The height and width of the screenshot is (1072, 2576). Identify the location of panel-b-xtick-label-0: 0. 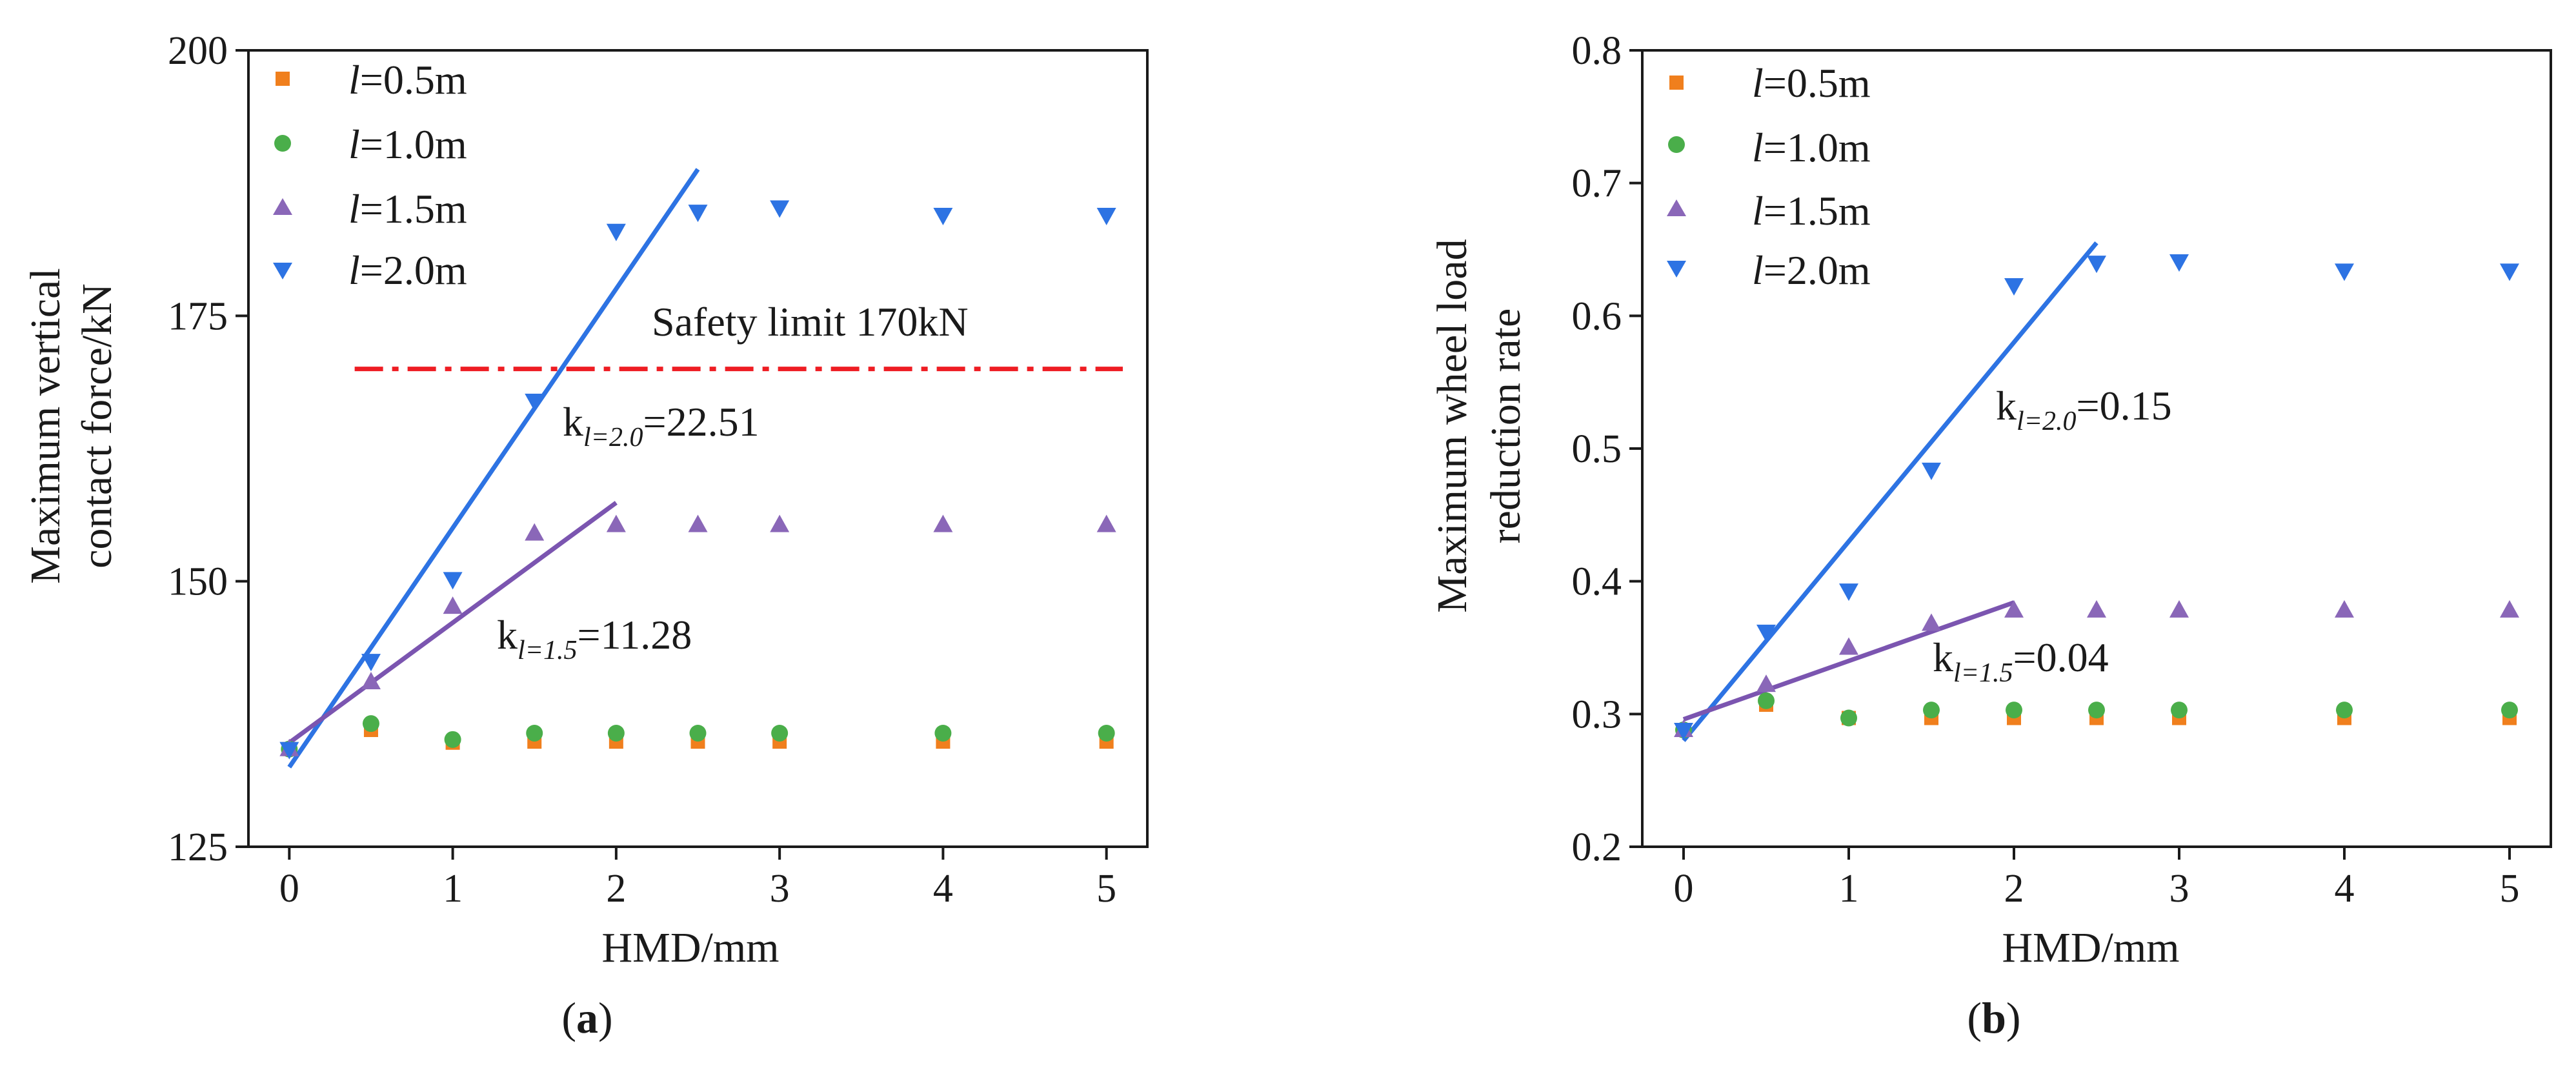
(1684, 889).